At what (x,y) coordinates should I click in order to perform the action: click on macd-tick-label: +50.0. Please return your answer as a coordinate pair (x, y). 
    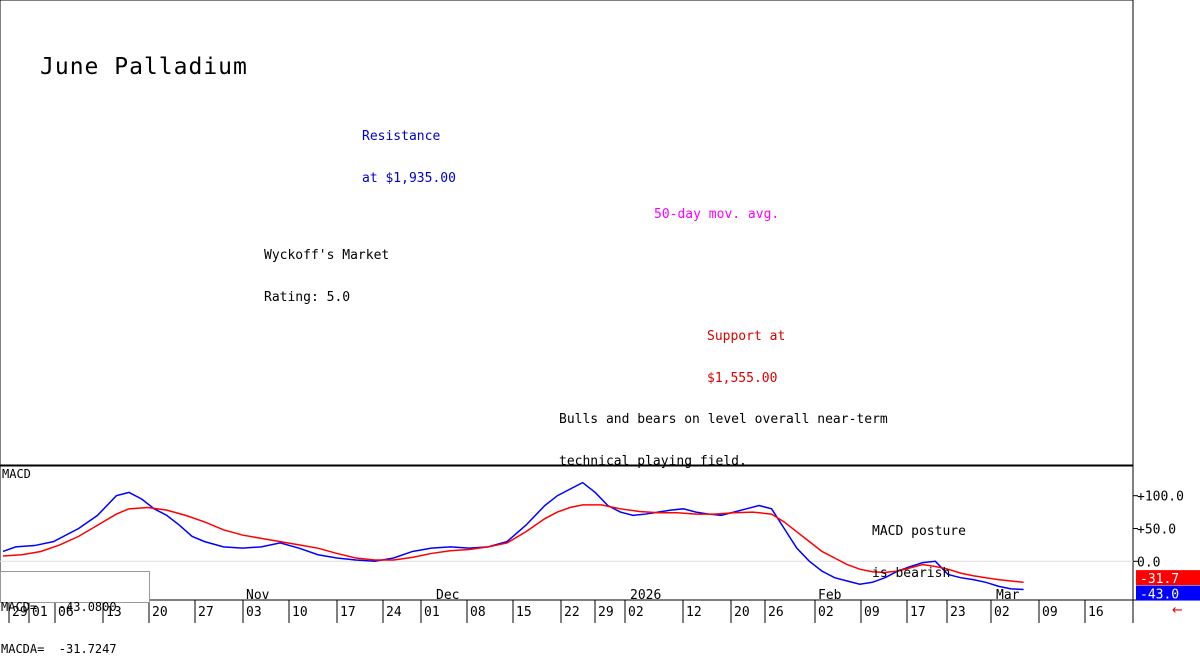
    Looking at the image, I should click on (1156, 530).